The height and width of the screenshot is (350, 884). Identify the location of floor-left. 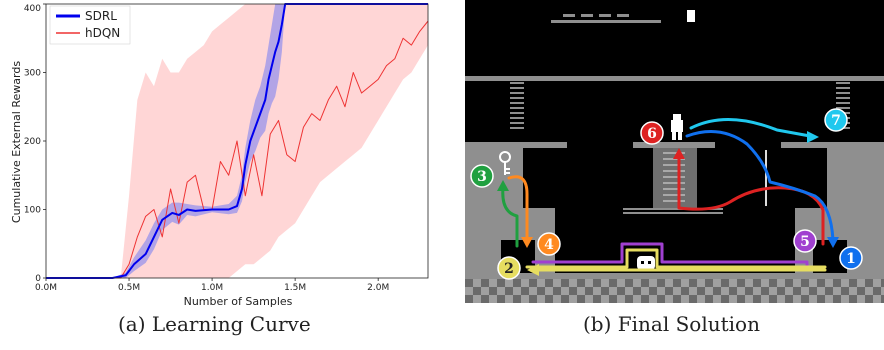
(516, 145).